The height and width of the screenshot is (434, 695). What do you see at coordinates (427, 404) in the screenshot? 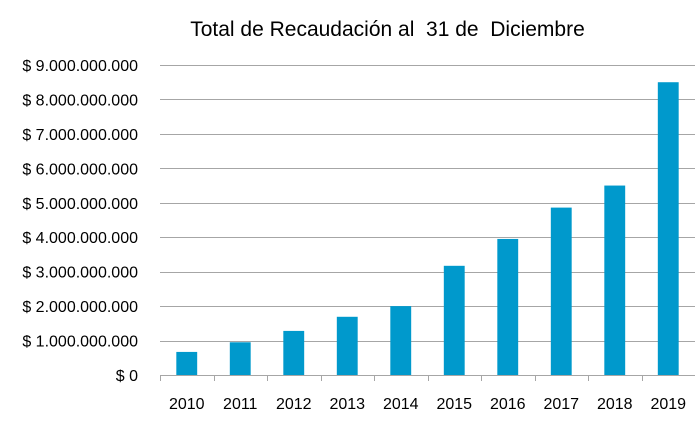
I see `x-tick-labels: 2010 2011 2012 2013 2014 2015 2016 2017 2018 2019` at bounding box center [427, 404].